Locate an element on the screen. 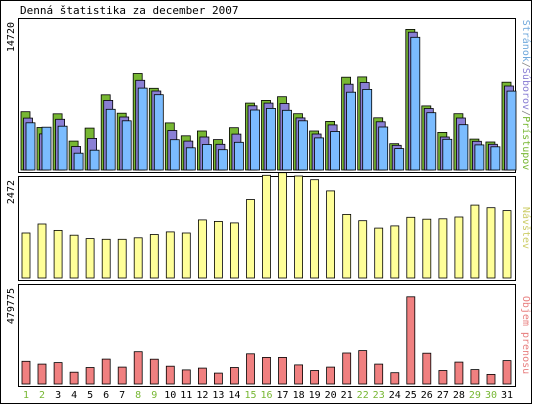 Image resolution: width=533 pixels, height=405 pixels. bar-visits-návštev-day-16 is located at coordinates (266, 226).